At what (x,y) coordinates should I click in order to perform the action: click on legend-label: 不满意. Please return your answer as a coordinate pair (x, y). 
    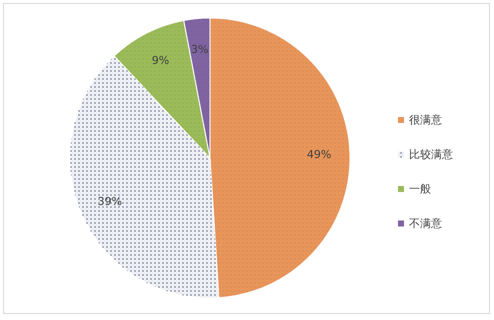
    Looking at the image, I should click on (425, 223).